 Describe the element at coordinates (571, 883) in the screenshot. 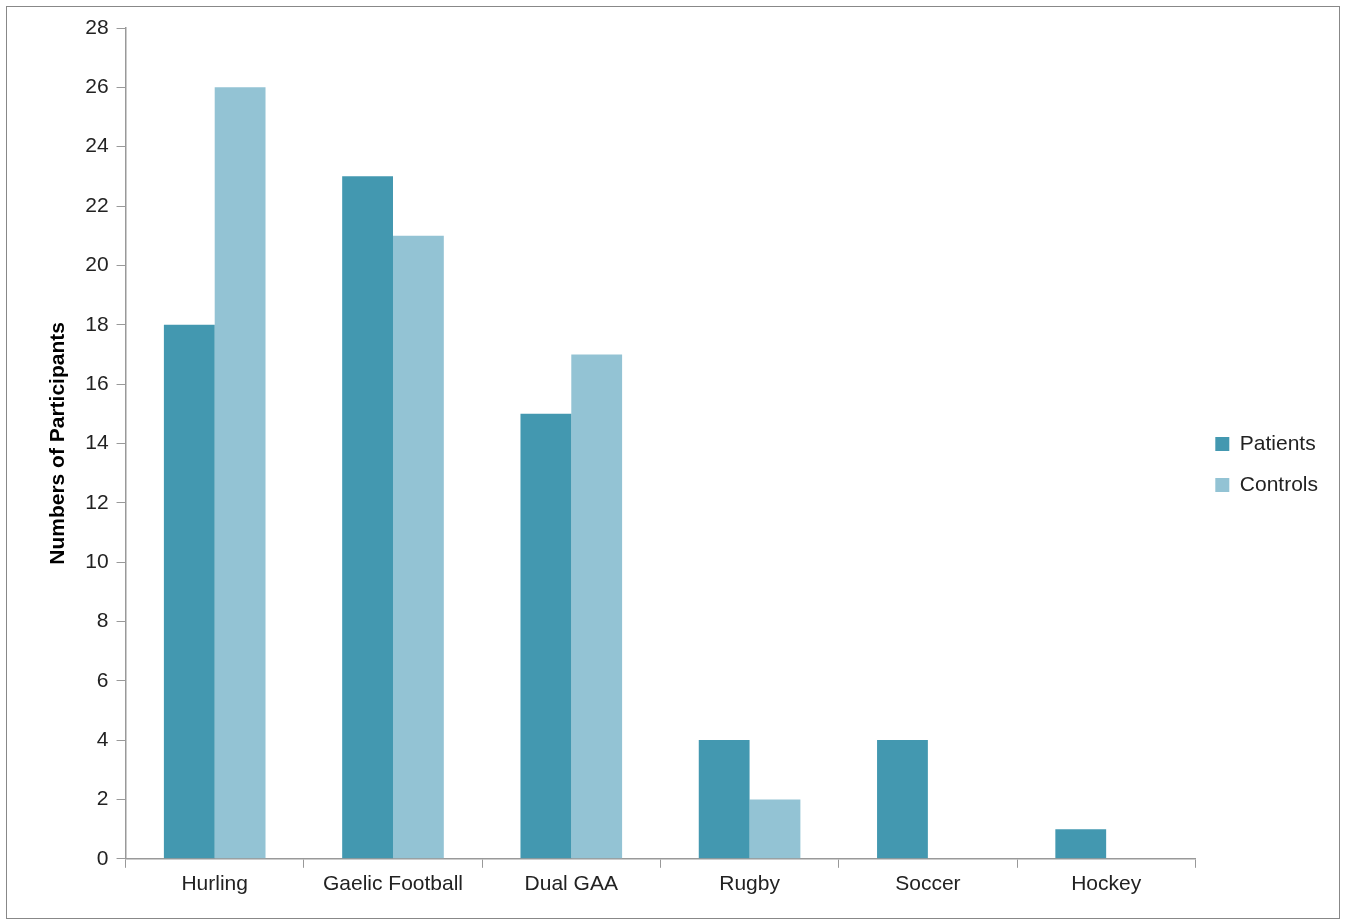

I see `x-tick-label: Dual GAA` at that location.